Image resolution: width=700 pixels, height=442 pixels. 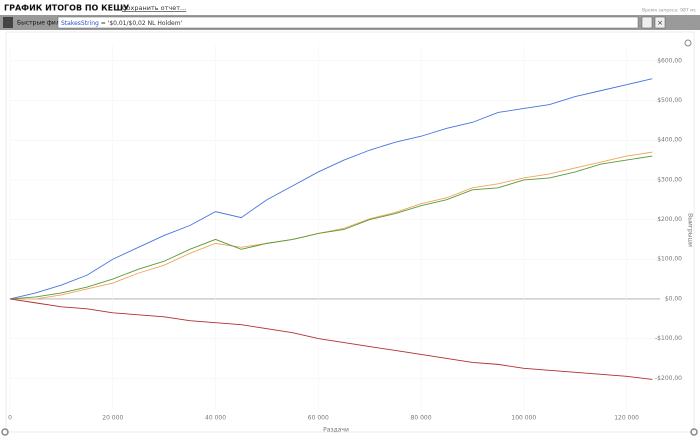 I want to click on y-tick-label: $300,00, so click(x=669, y=179).